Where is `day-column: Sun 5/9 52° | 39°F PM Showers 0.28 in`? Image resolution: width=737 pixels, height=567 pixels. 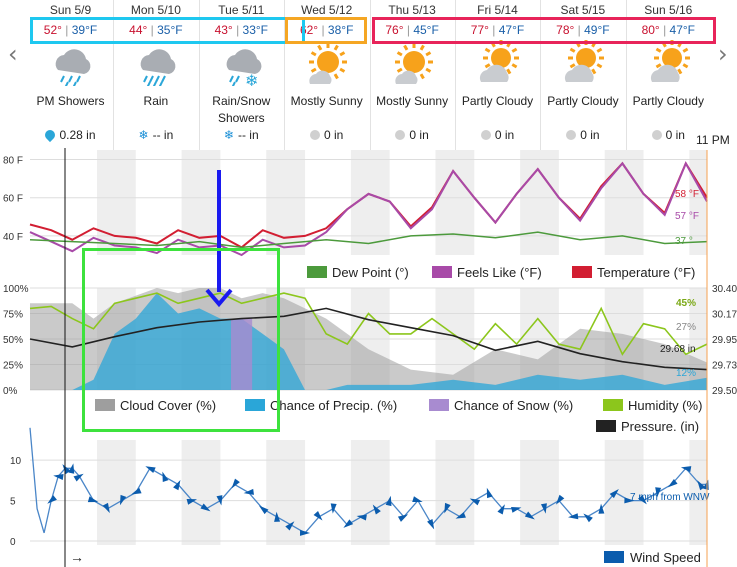
day-column: Sun 5/9 52° | 39°F PM Showers 0.28 in is located at coordinates (70, 75).